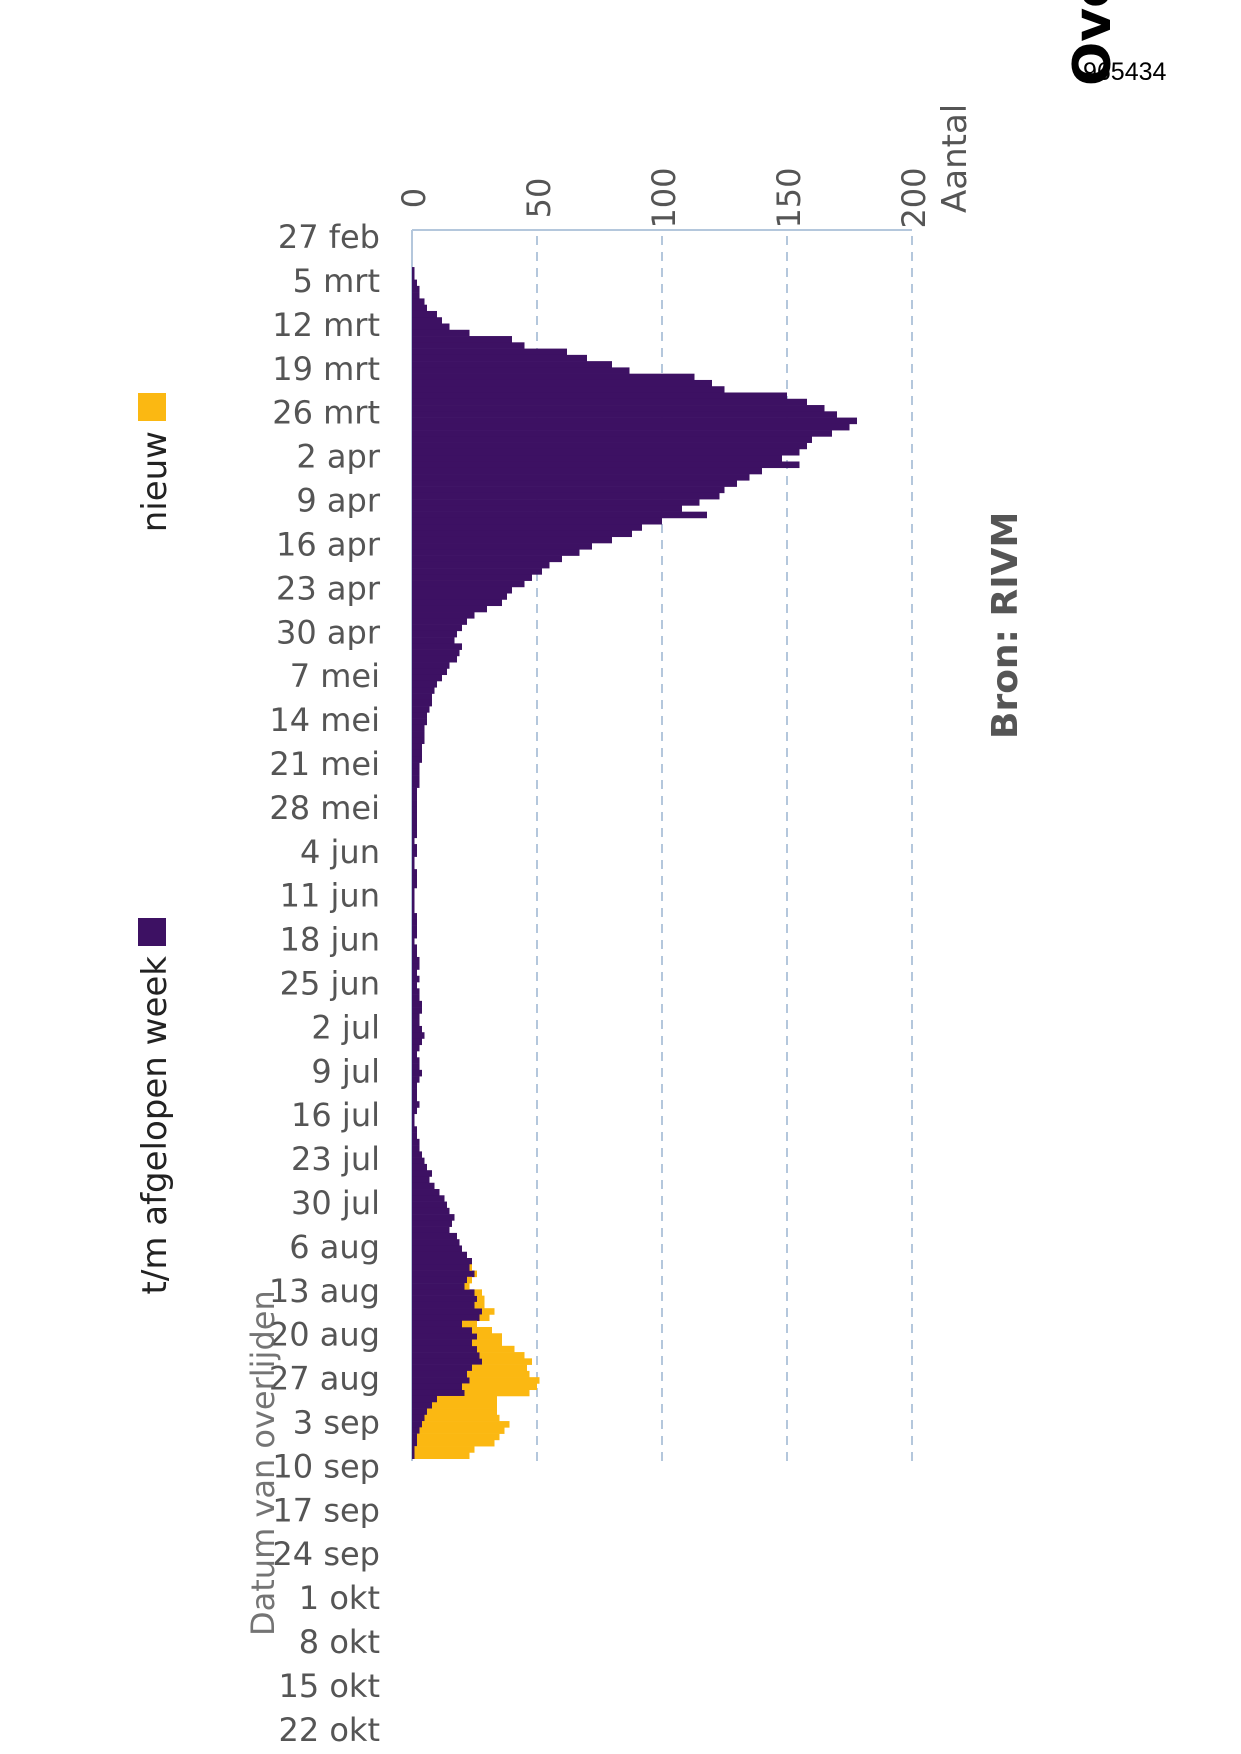 The height and width of the screenshot is (1754, 1241). What do you see at coordinates (326, 1554) in the screenshot?
I see `x-tick-label: 24 sep` at bounding box center [326, 1554].